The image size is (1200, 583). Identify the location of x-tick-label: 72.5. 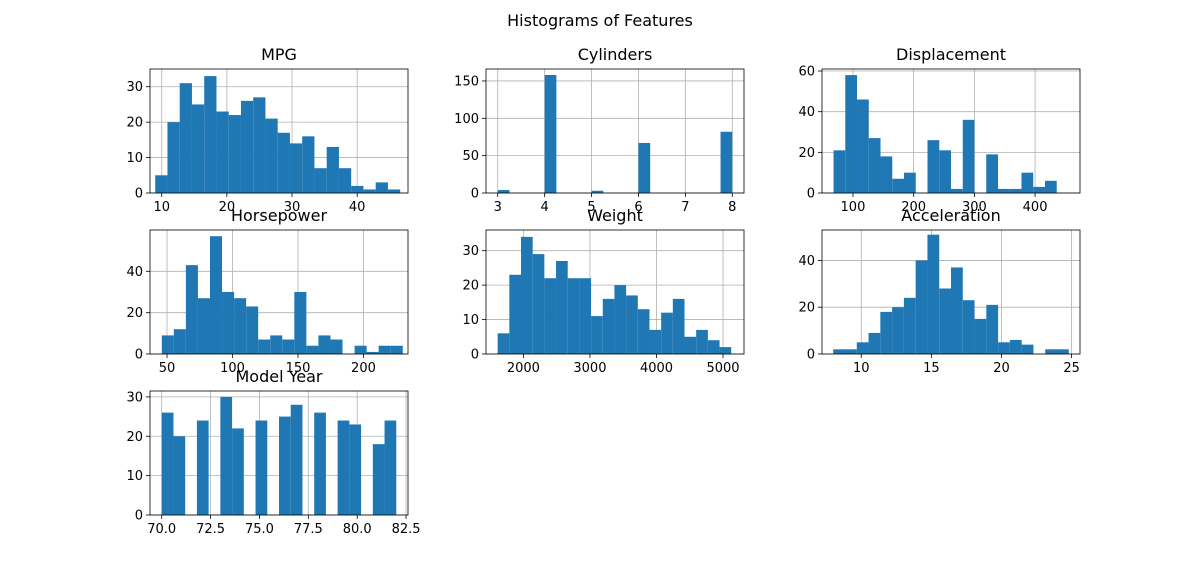
(210, 529).